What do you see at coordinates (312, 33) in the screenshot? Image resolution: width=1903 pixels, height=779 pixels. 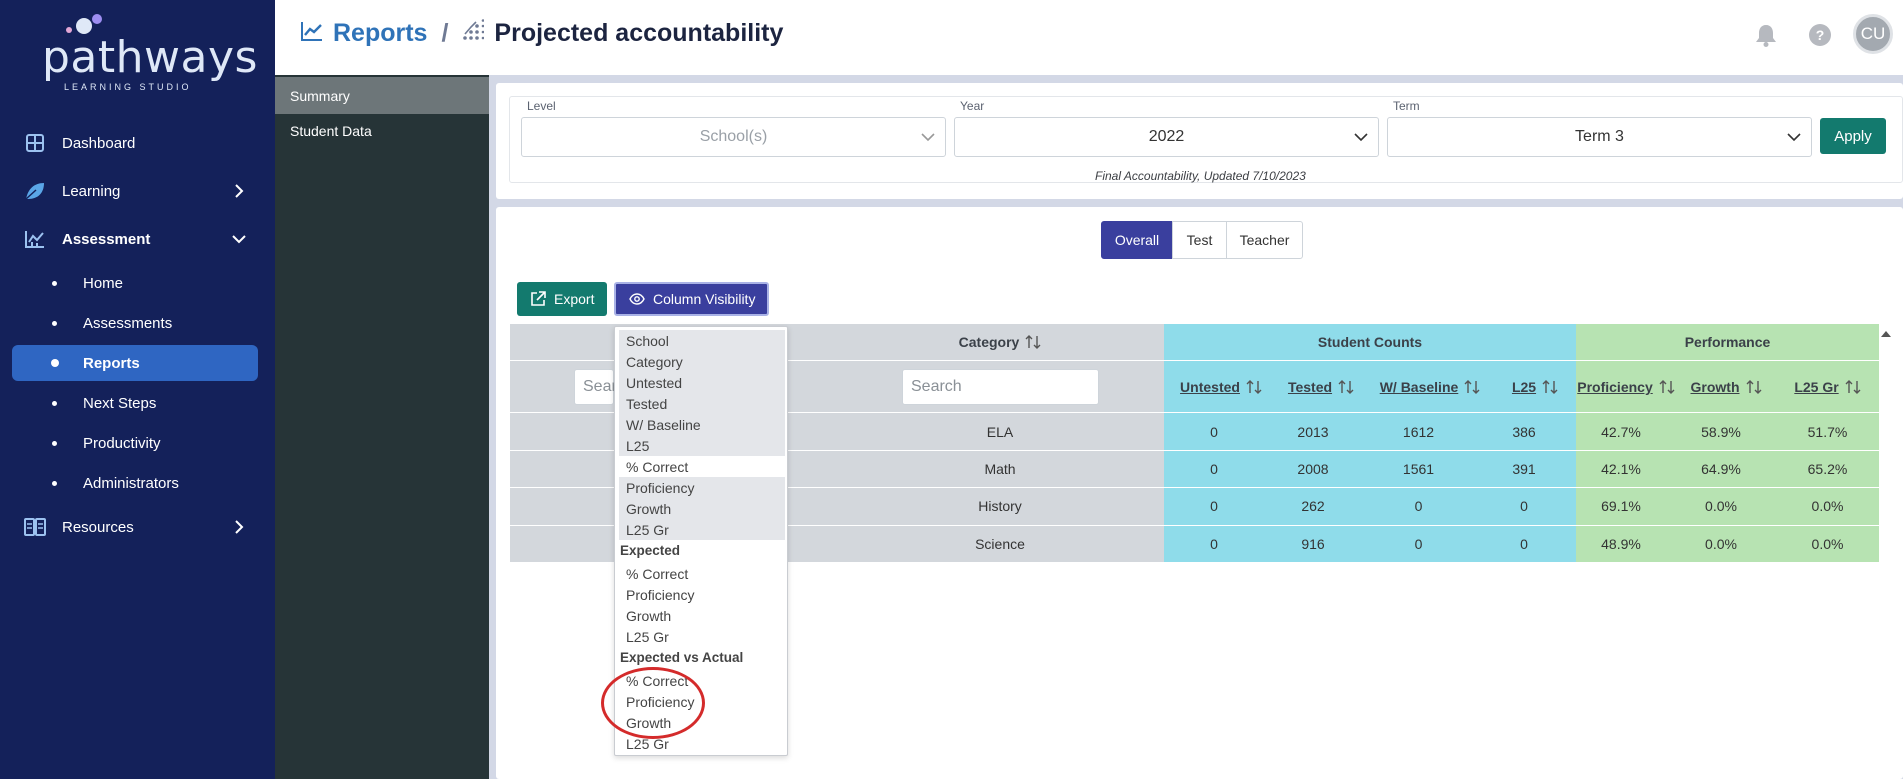 I see `trend-icon` at bounding box center [312, 33].